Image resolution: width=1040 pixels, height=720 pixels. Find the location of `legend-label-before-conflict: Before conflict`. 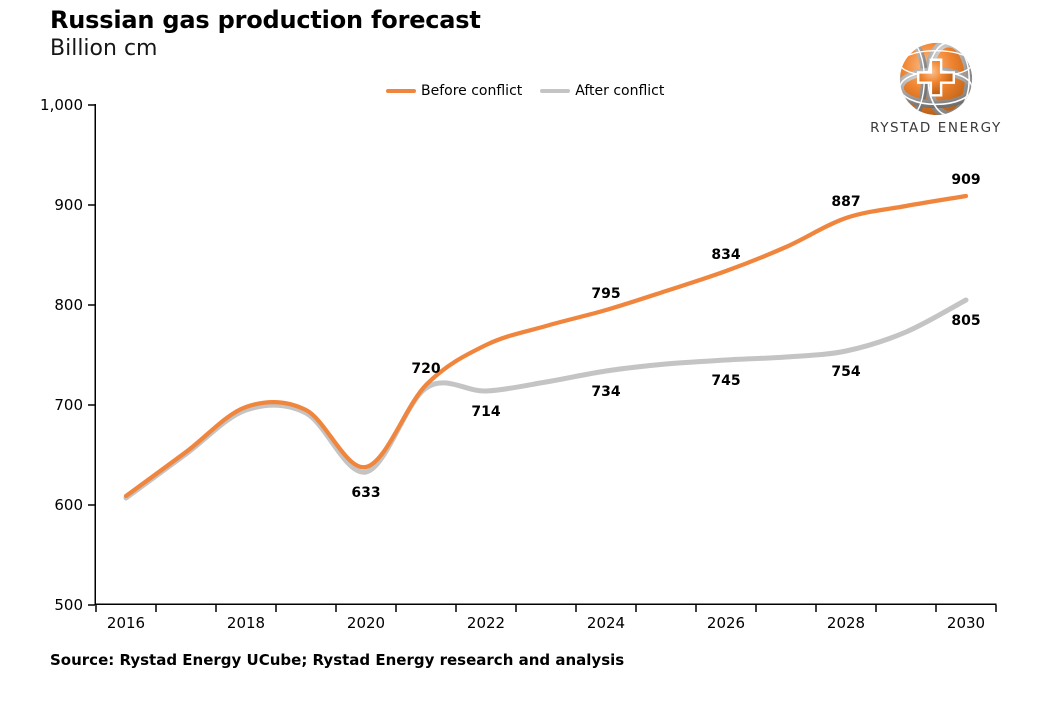

legend-label-before-conflict: Before conflict is located at coordinates (472, 91).